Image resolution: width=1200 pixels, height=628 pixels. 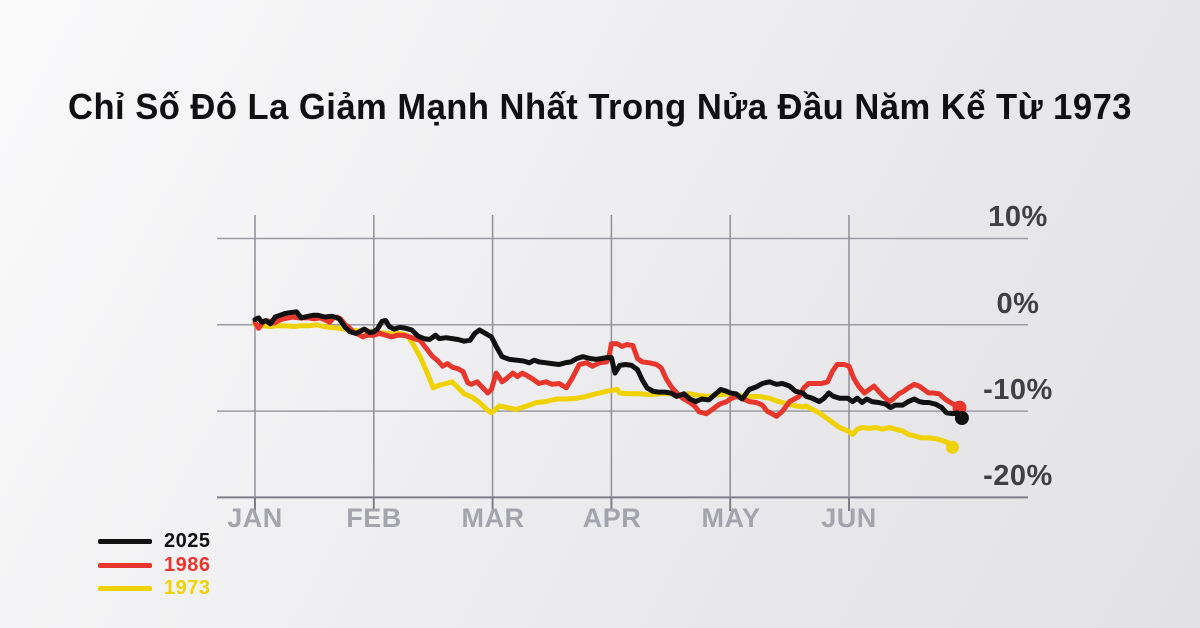 I want to click on y-tick-label-0: 0%, so click(x=1018, y=304).